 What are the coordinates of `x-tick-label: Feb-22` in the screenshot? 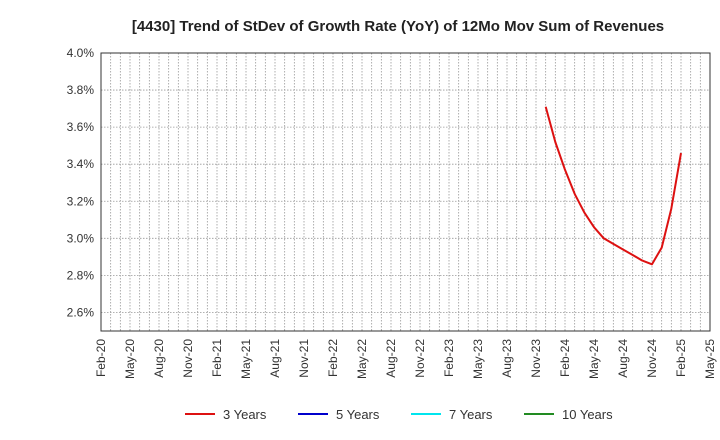 It's located at (333, 358).